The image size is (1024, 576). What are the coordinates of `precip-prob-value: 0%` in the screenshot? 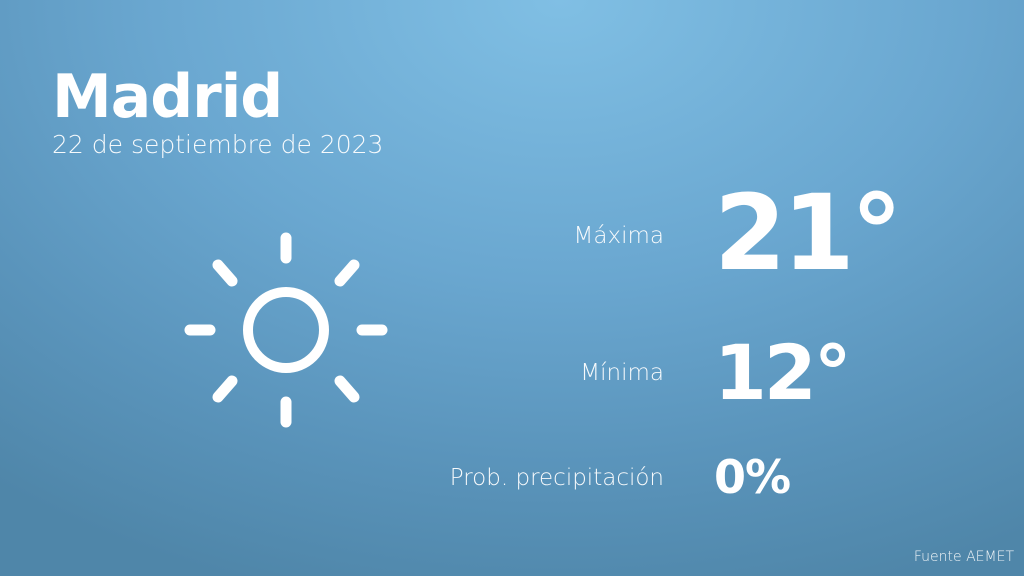 It's located at (752, 477).